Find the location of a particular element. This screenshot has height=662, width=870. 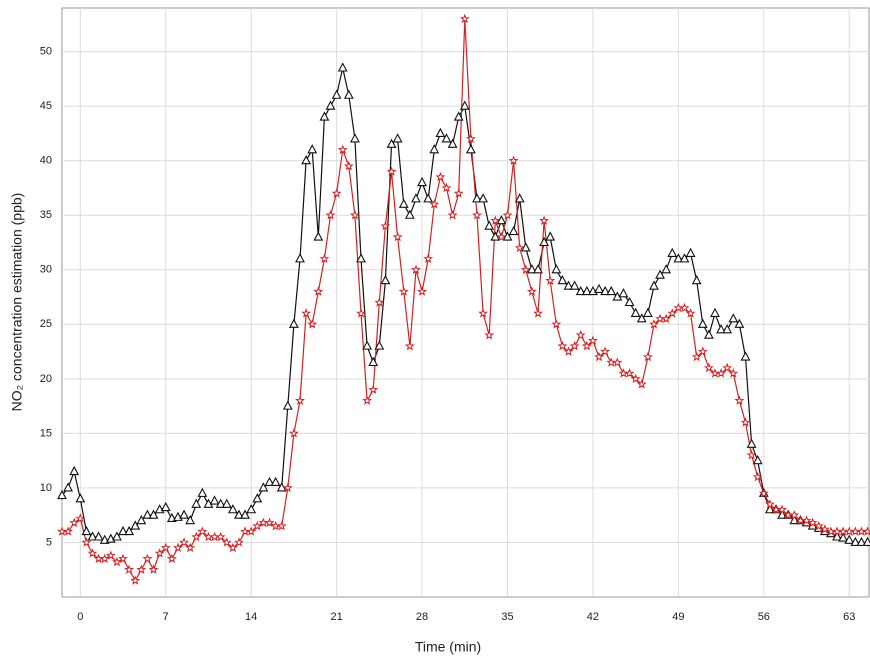

y-tick-label: 45 is located at coordinates (46, 106).